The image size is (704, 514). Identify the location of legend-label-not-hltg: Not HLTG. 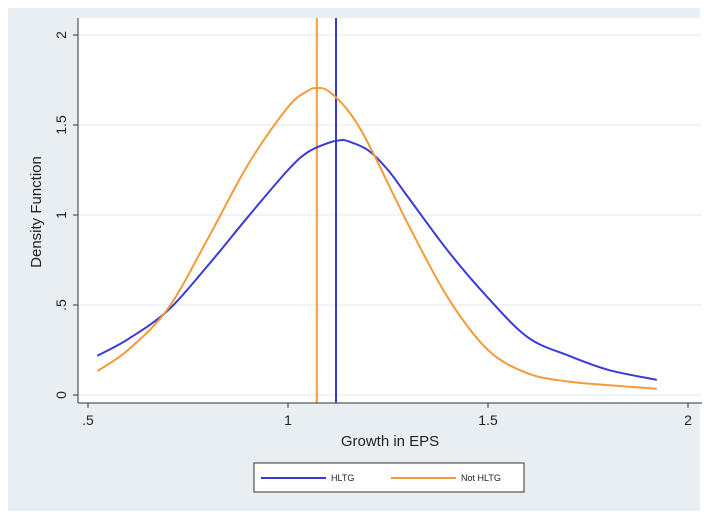
(481, 478).